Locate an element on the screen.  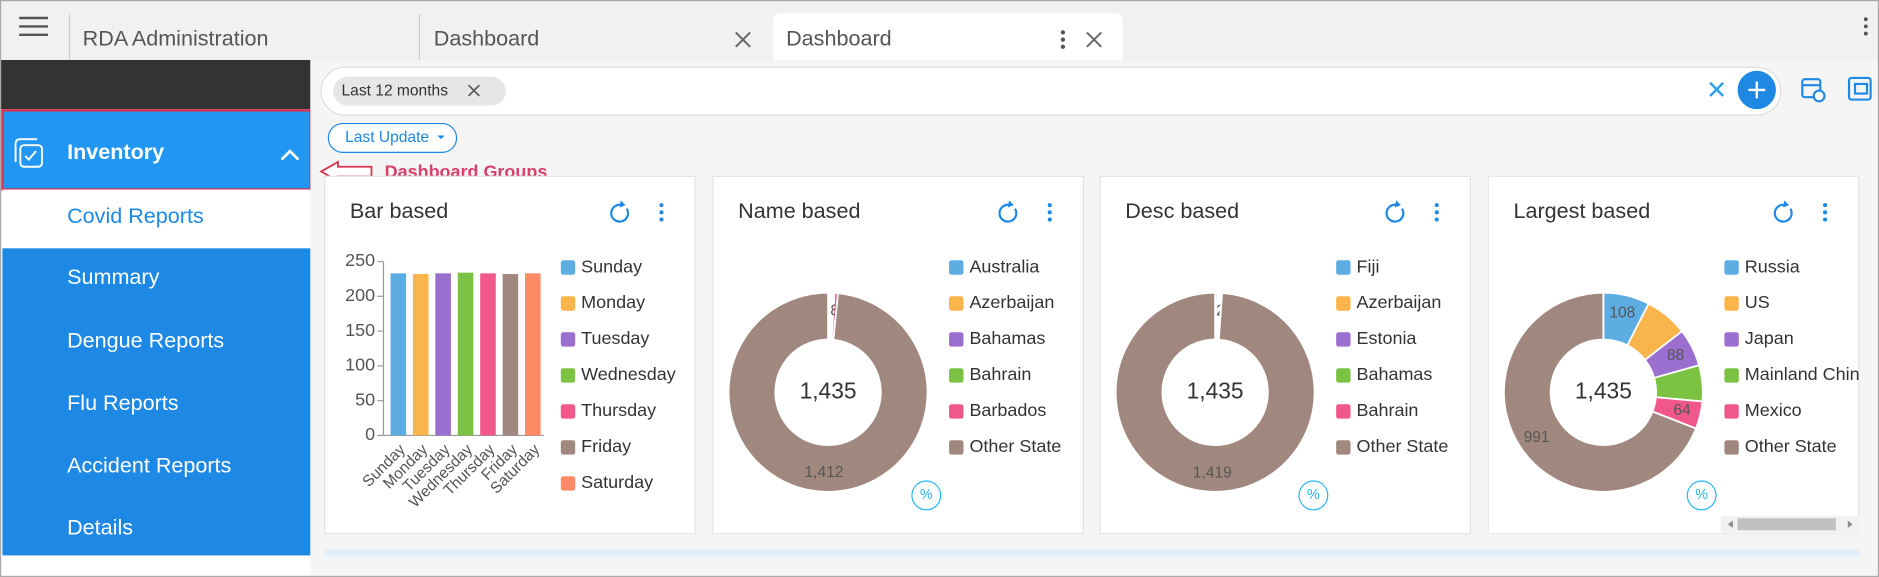
schedule-button is located at coordinates (1813, 90).